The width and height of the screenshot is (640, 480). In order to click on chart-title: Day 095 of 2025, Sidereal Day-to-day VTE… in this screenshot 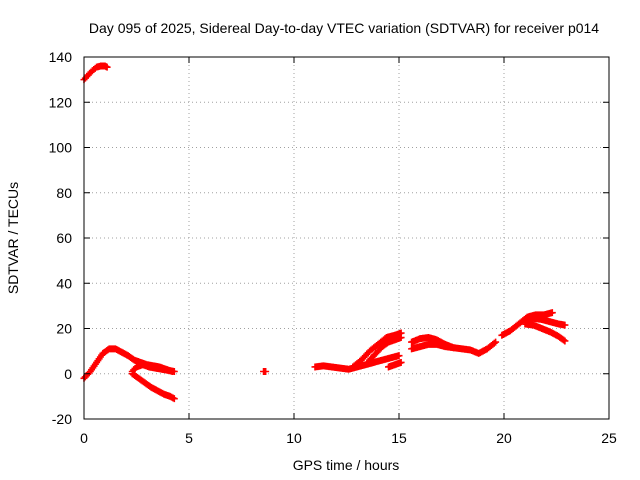, I will do `click(344, 28)`.